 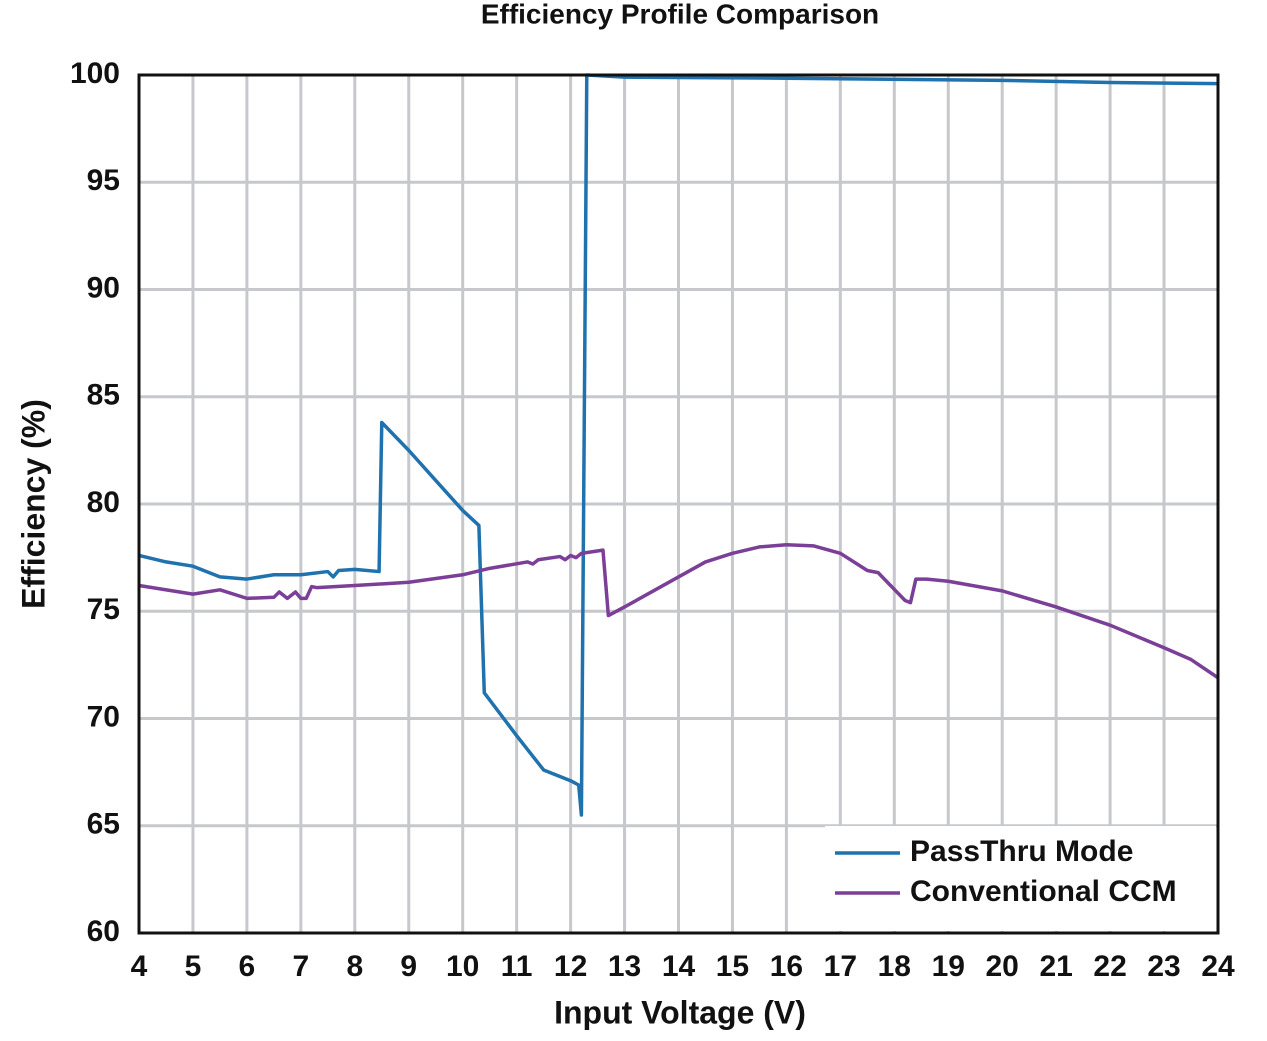 I want to click on x-tick-label: 17, so click(x=840, y=966).